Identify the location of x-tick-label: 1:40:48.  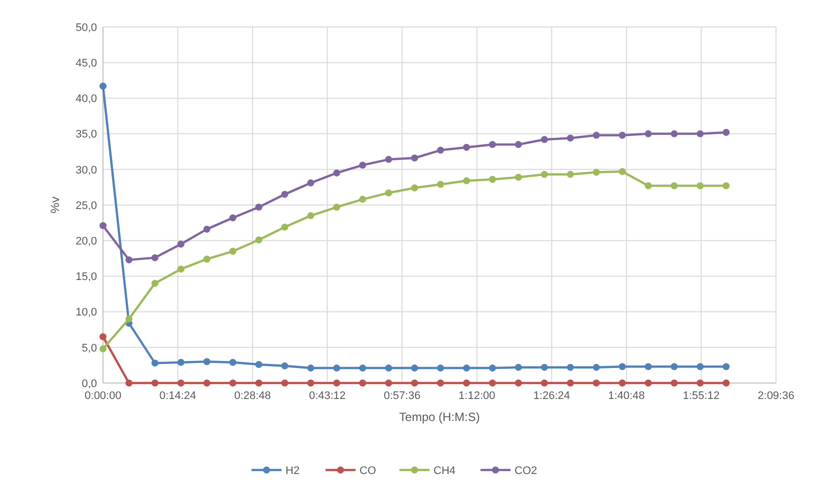
(626, 396).